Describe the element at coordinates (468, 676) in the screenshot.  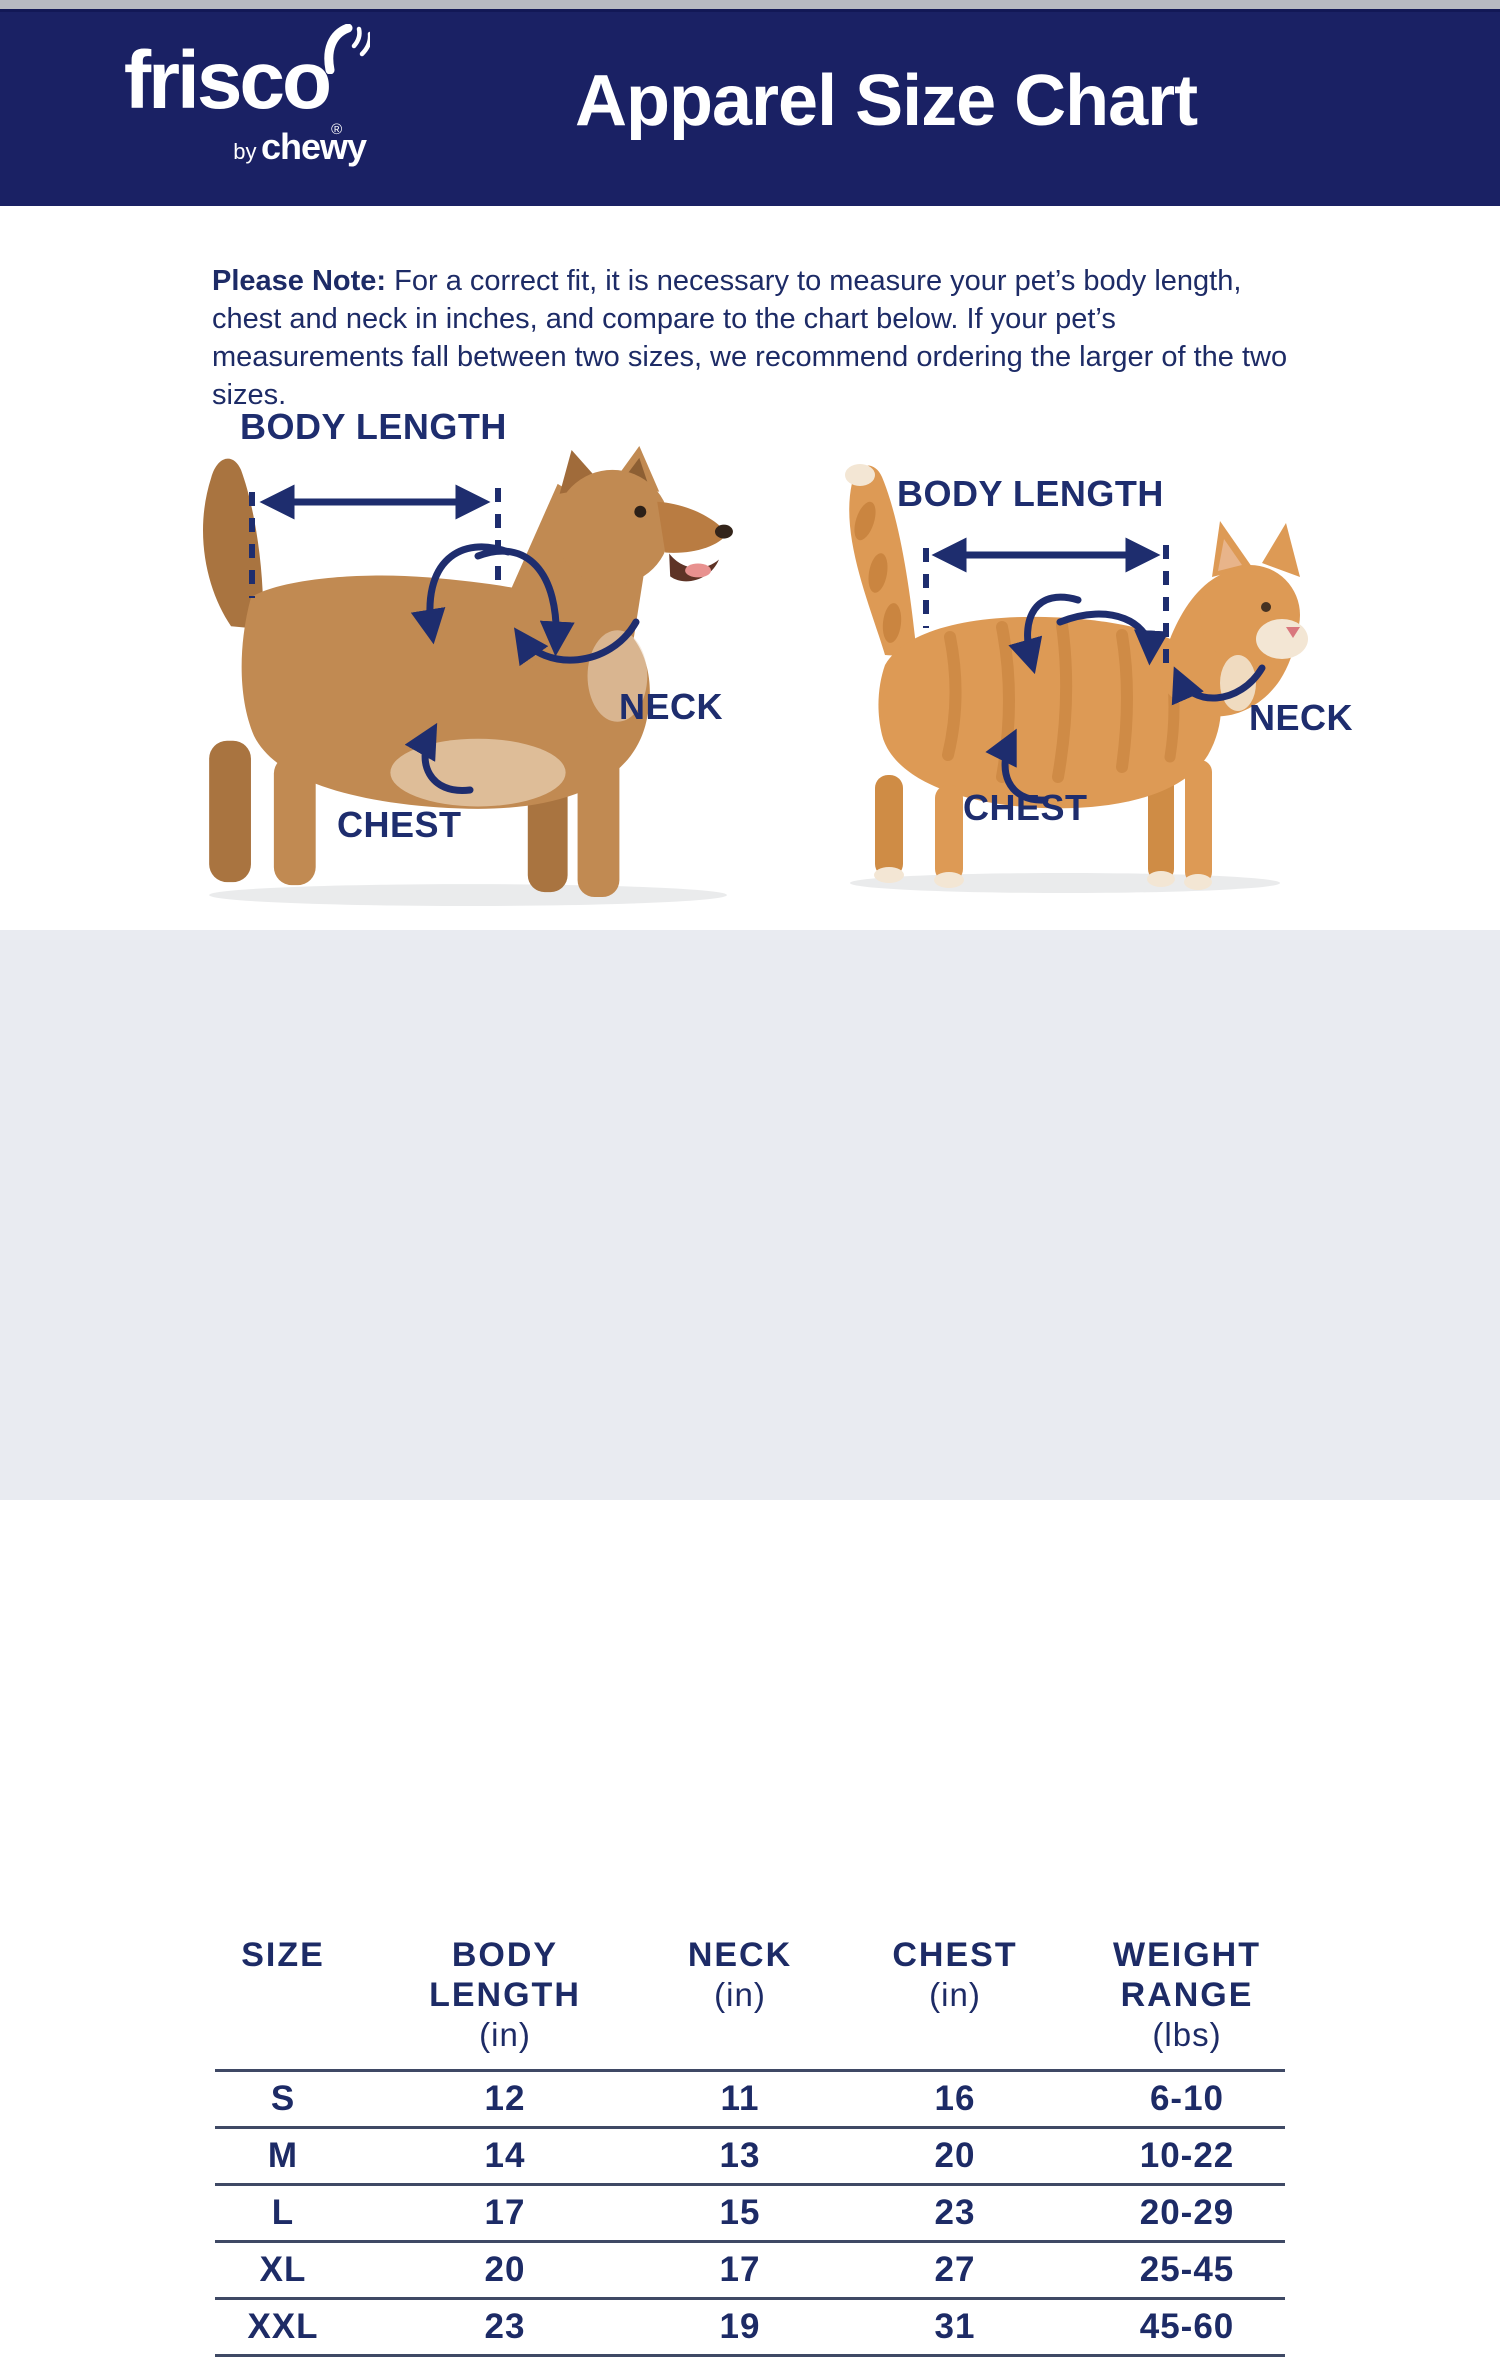
I see `dog-illustration` at that location.